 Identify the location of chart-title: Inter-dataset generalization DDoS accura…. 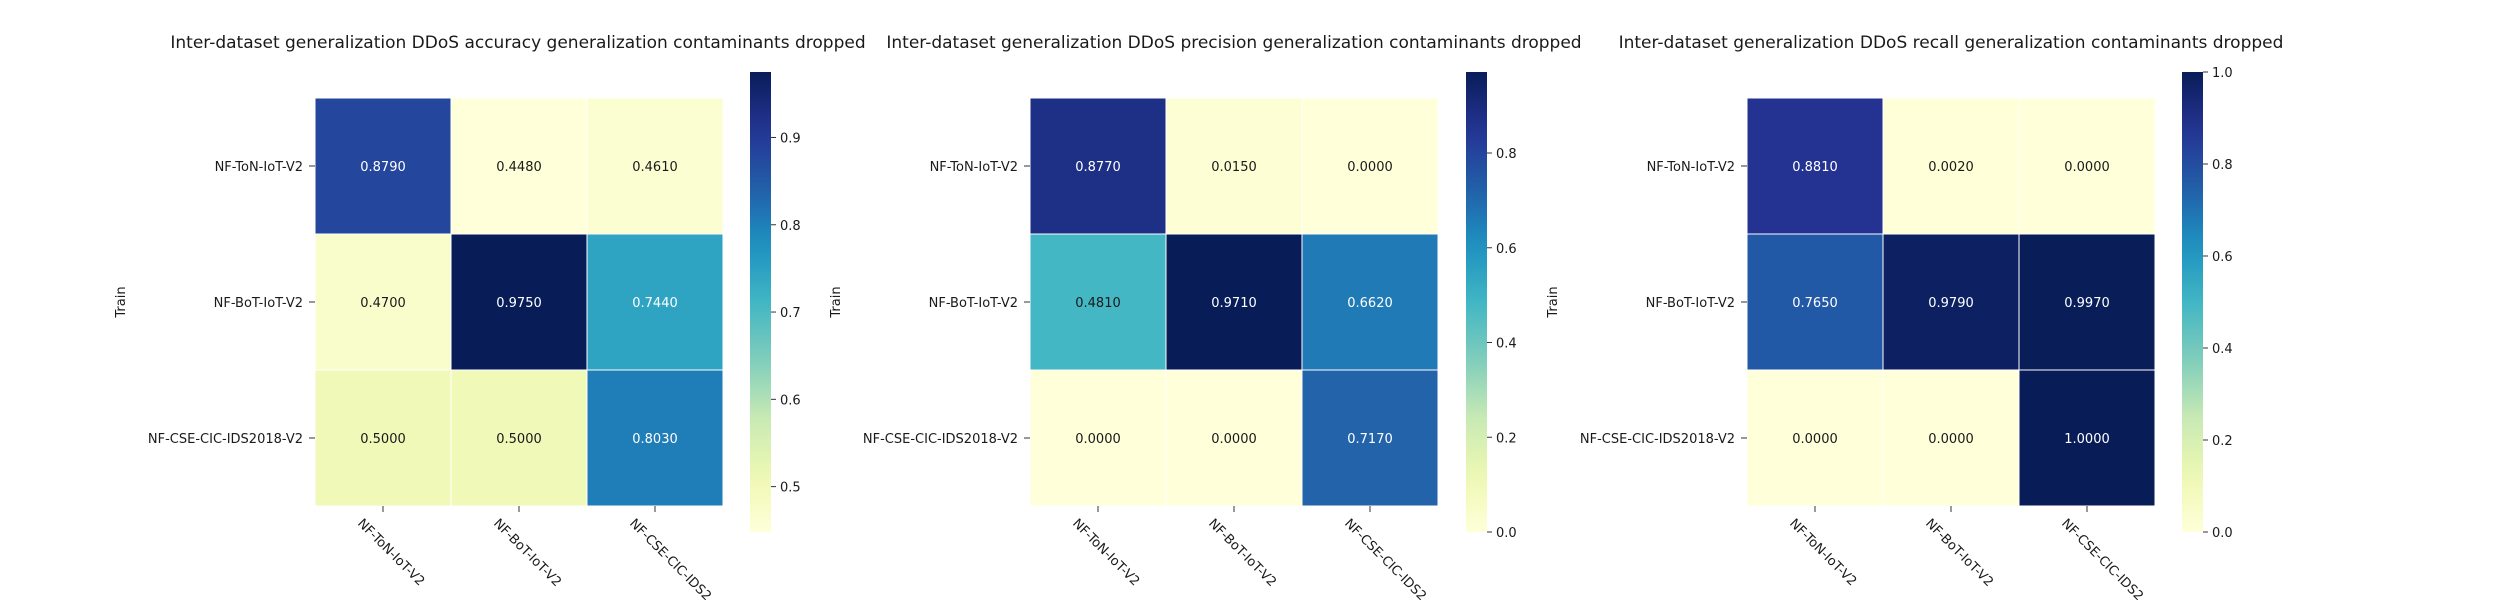
(517, 43).